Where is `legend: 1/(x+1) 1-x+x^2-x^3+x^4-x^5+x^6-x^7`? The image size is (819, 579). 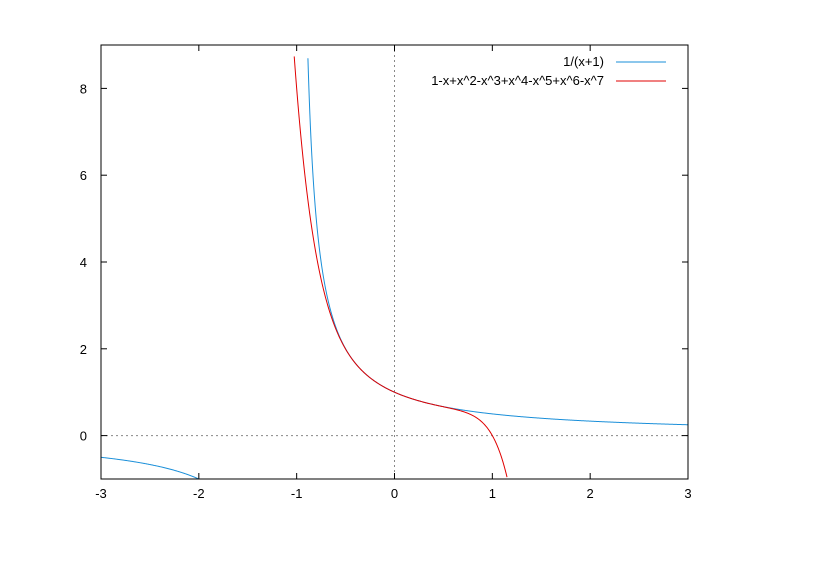 legend: 1/(x+1) 1-x+x^2-x^3+x^4-x^5+x^6-x^7 is located at coordinates (548, 71).